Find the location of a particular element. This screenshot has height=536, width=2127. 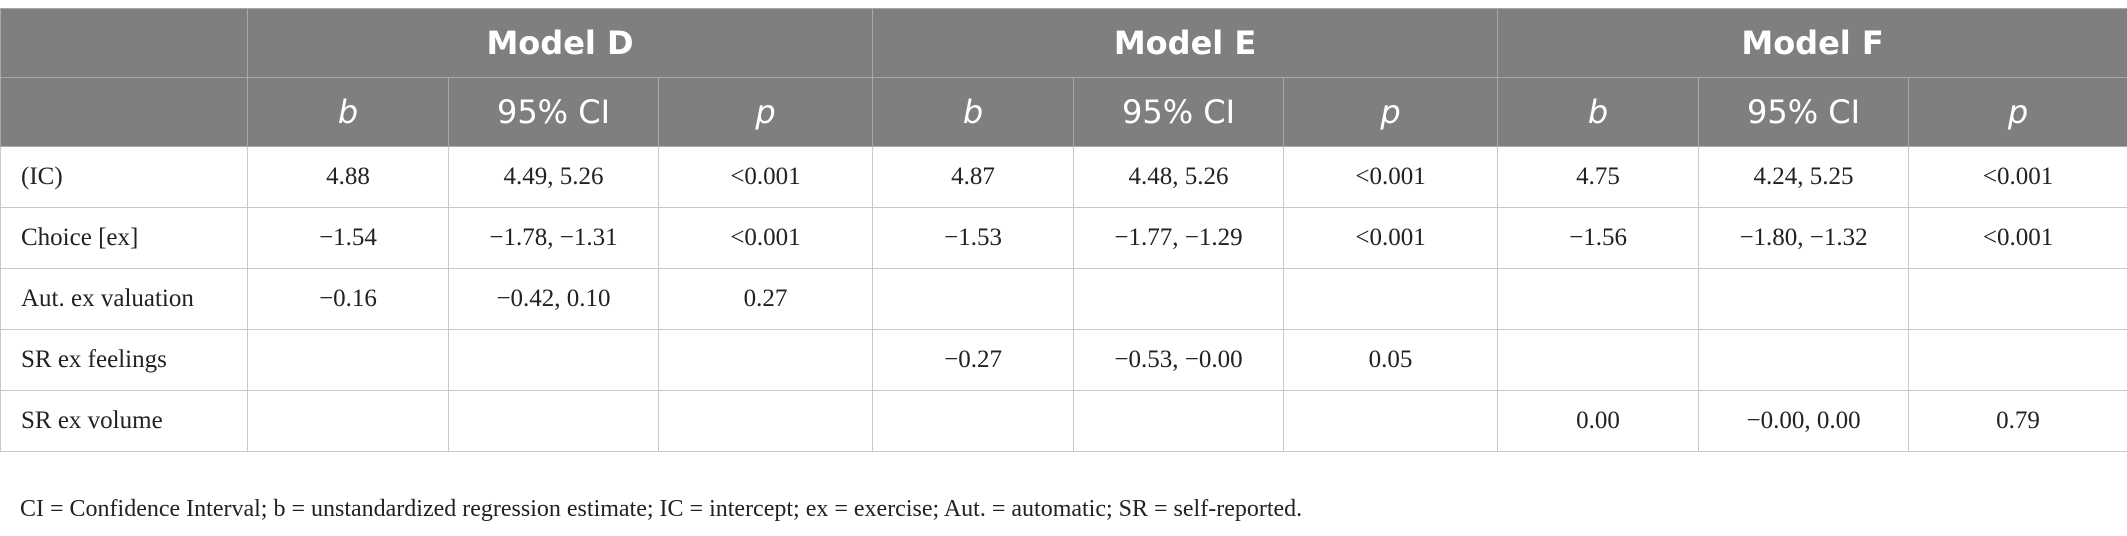

row-label: Choice [ex] is located at coordinates (124, 238).